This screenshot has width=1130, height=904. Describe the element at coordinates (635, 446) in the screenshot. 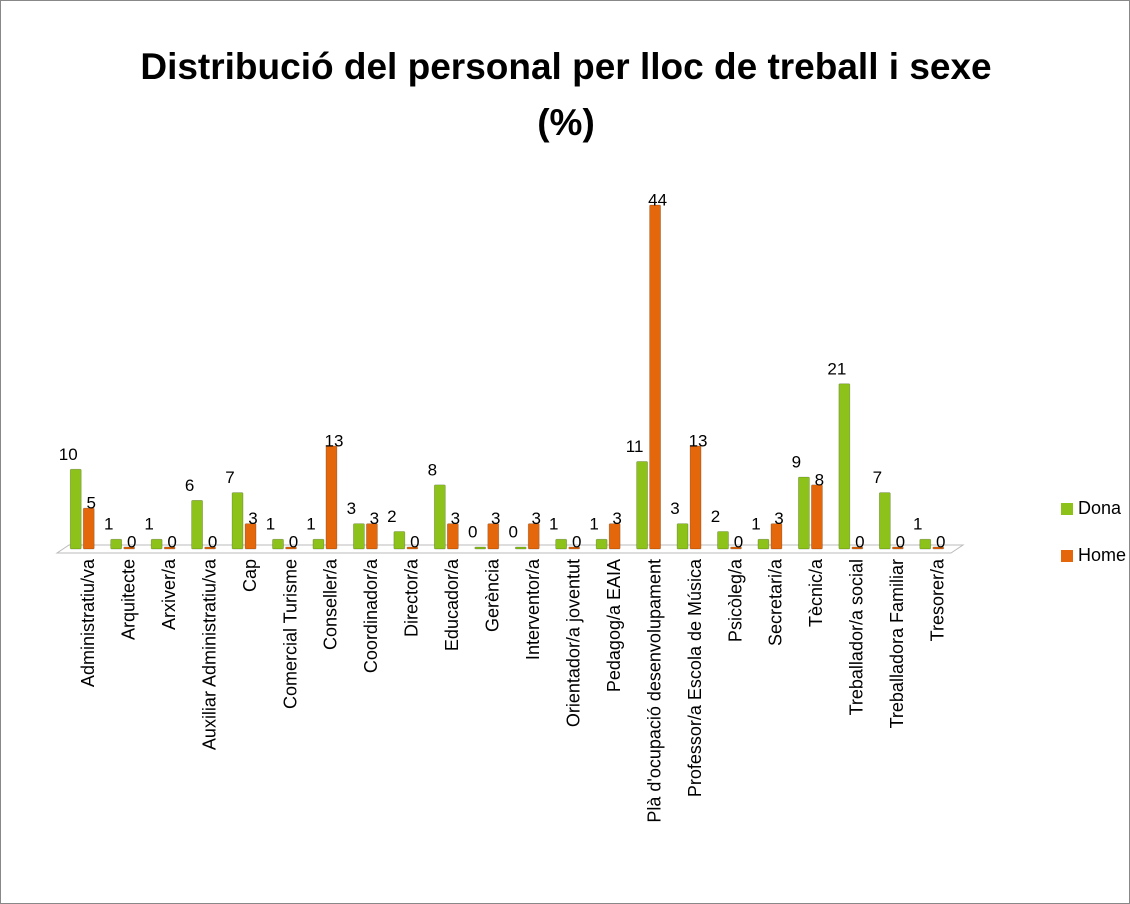

I see `data-label: 11` at that location.